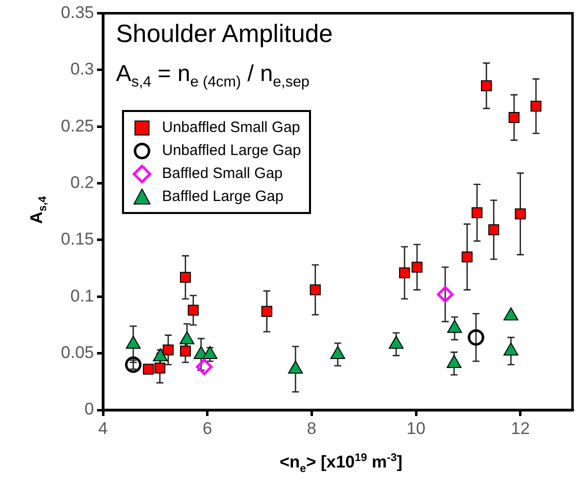 This screenshot has height=486, width=582. I want to click on legend-label: Unbaffled Large Gap, so click(231, 150).